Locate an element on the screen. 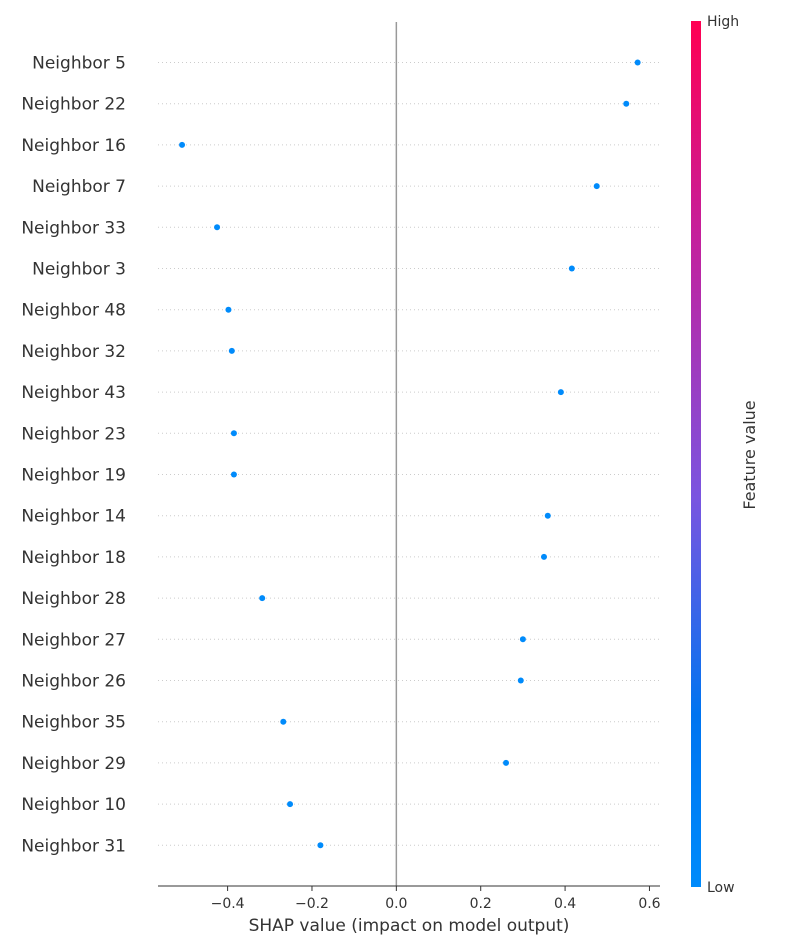 The image size is (800, 950). colorbar-low-label: Low is located at coordinates (721, 888).